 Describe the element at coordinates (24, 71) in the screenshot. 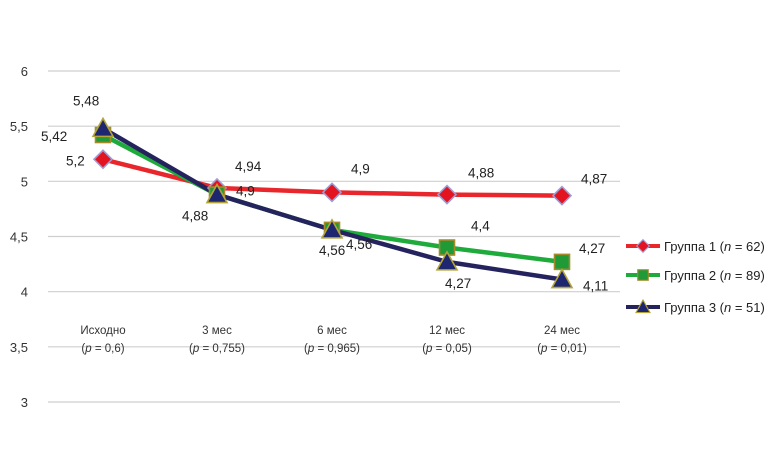

I see `y-tick-label: 6` at that location.